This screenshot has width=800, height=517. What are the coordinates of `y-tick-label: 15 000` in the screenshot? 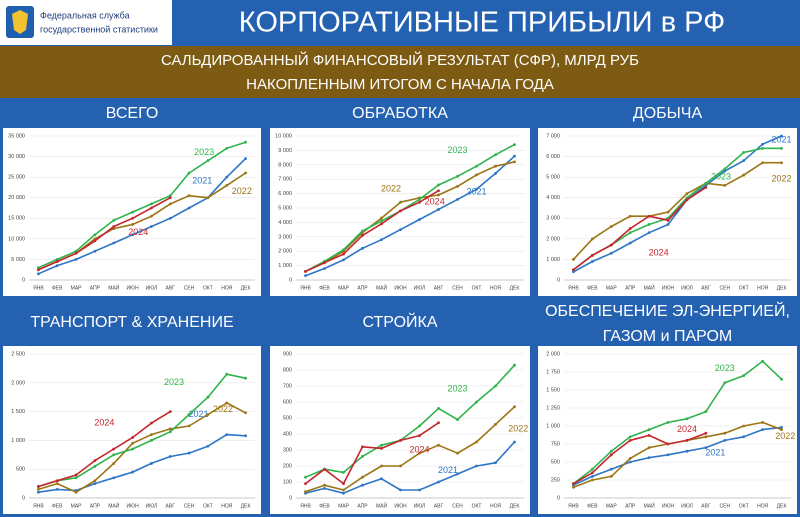 It's located at (16, 219).